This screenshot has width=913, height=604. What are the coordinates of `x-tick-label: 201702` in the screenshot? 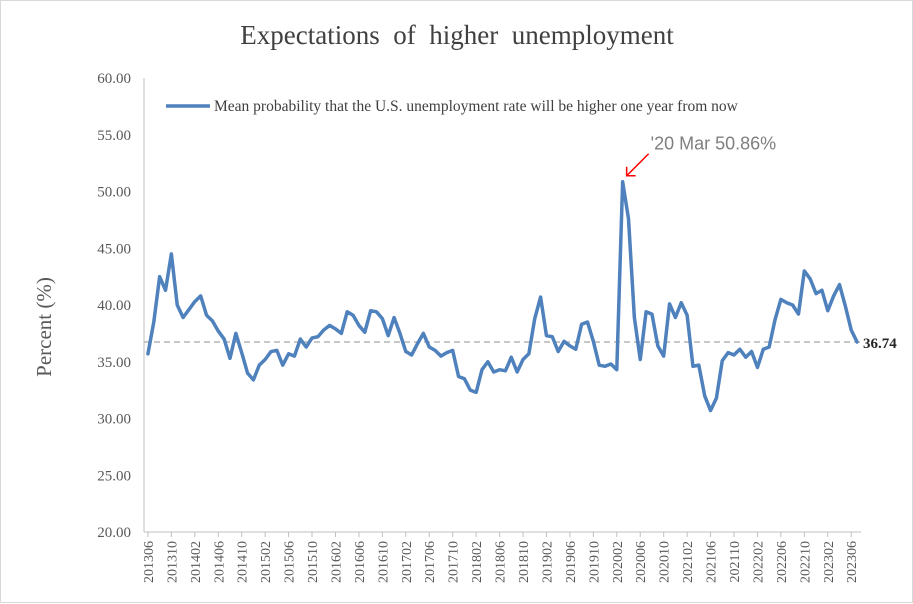 It's located at (407, 562).